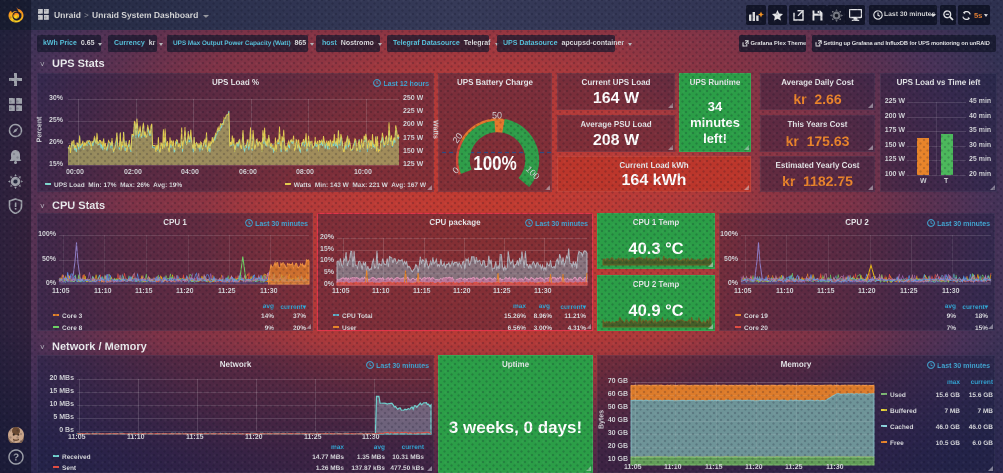 The image size is (1003, 473). What do you see at coordinates (455, 170) in the screenshot?
I see `svg-text: 0` at bounding box center [455, 170].